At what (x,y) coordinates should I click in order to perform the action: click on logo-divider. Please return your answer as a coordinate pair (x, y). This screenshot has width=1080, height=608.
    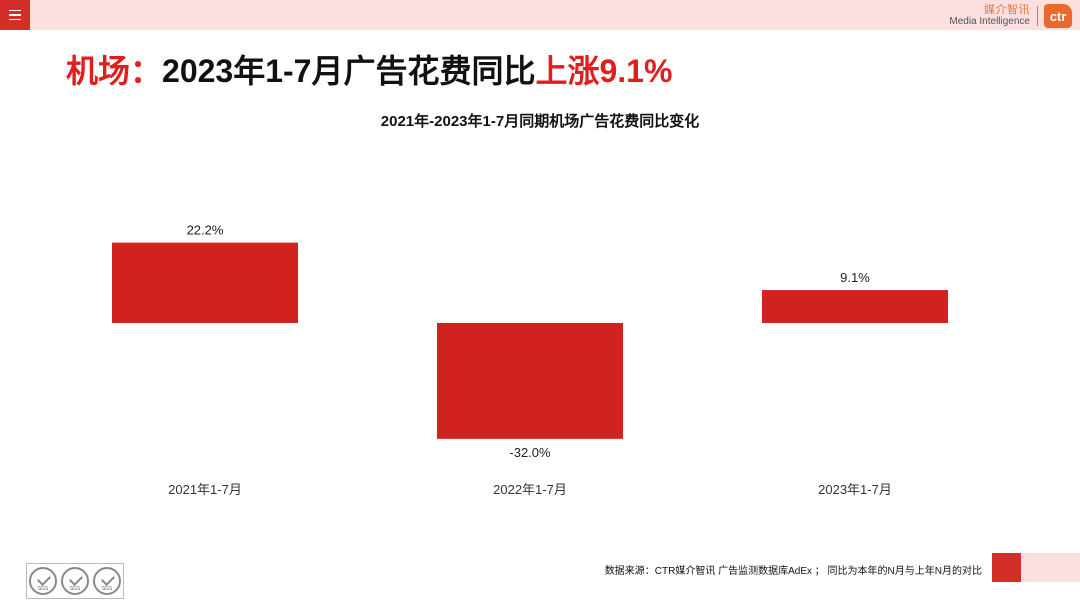
    Looking at the image, I should click on (1037, 16).